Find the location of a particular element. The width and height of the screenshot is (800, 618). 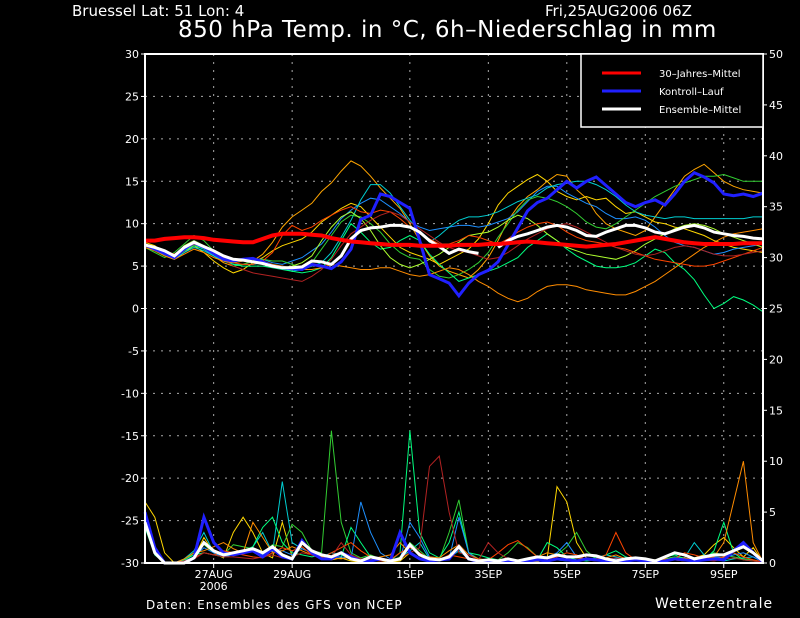

x-tick-label: 29AUG is located at coordinates (292, 574).